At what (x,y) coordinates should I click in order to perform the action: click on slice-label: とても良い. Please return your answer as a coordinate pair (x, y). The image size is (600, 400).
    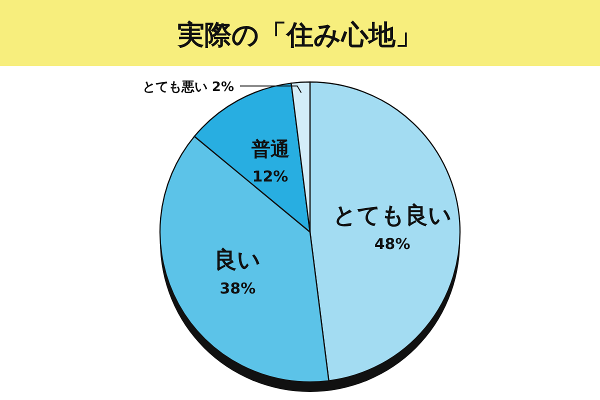
    Looking at the image, I should click on (392, 215).